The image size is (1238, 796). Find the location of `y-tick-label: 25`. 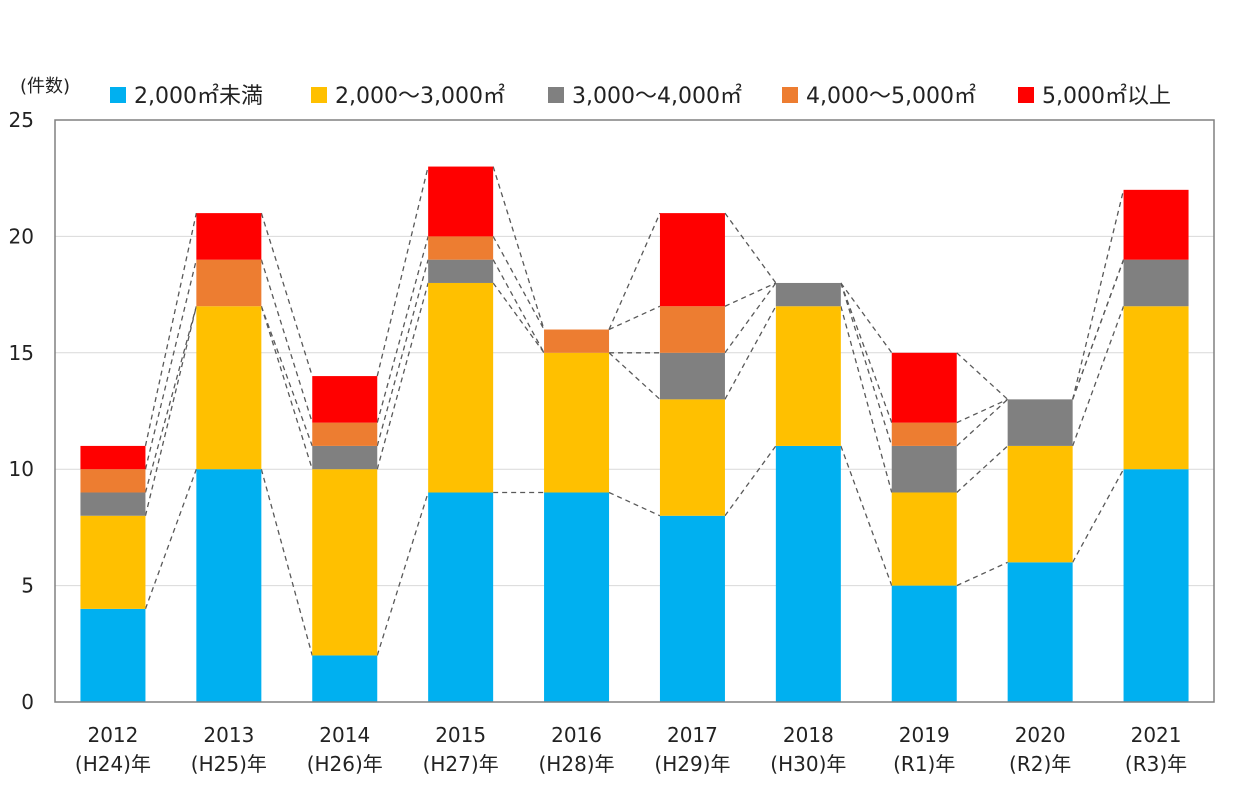

y-tick-label: 25 is located at coordinates (21, 120).